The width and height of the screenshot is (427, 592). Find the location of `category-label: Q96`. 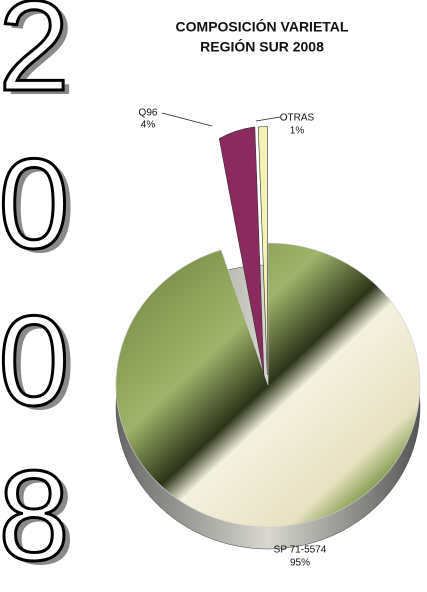

category-label: Q96 is located at coordinates (148, 113).